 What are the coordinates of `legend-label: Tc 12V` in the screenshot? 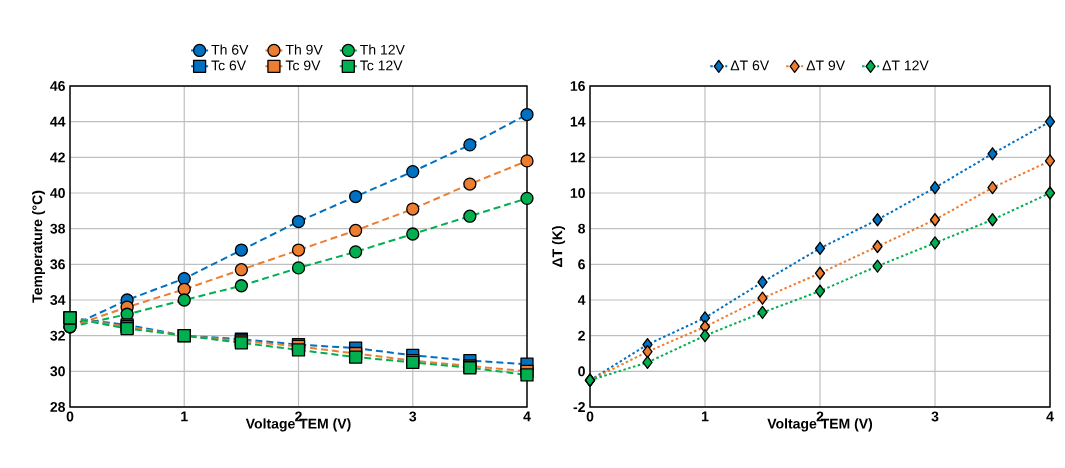 It's located at (381, 65).